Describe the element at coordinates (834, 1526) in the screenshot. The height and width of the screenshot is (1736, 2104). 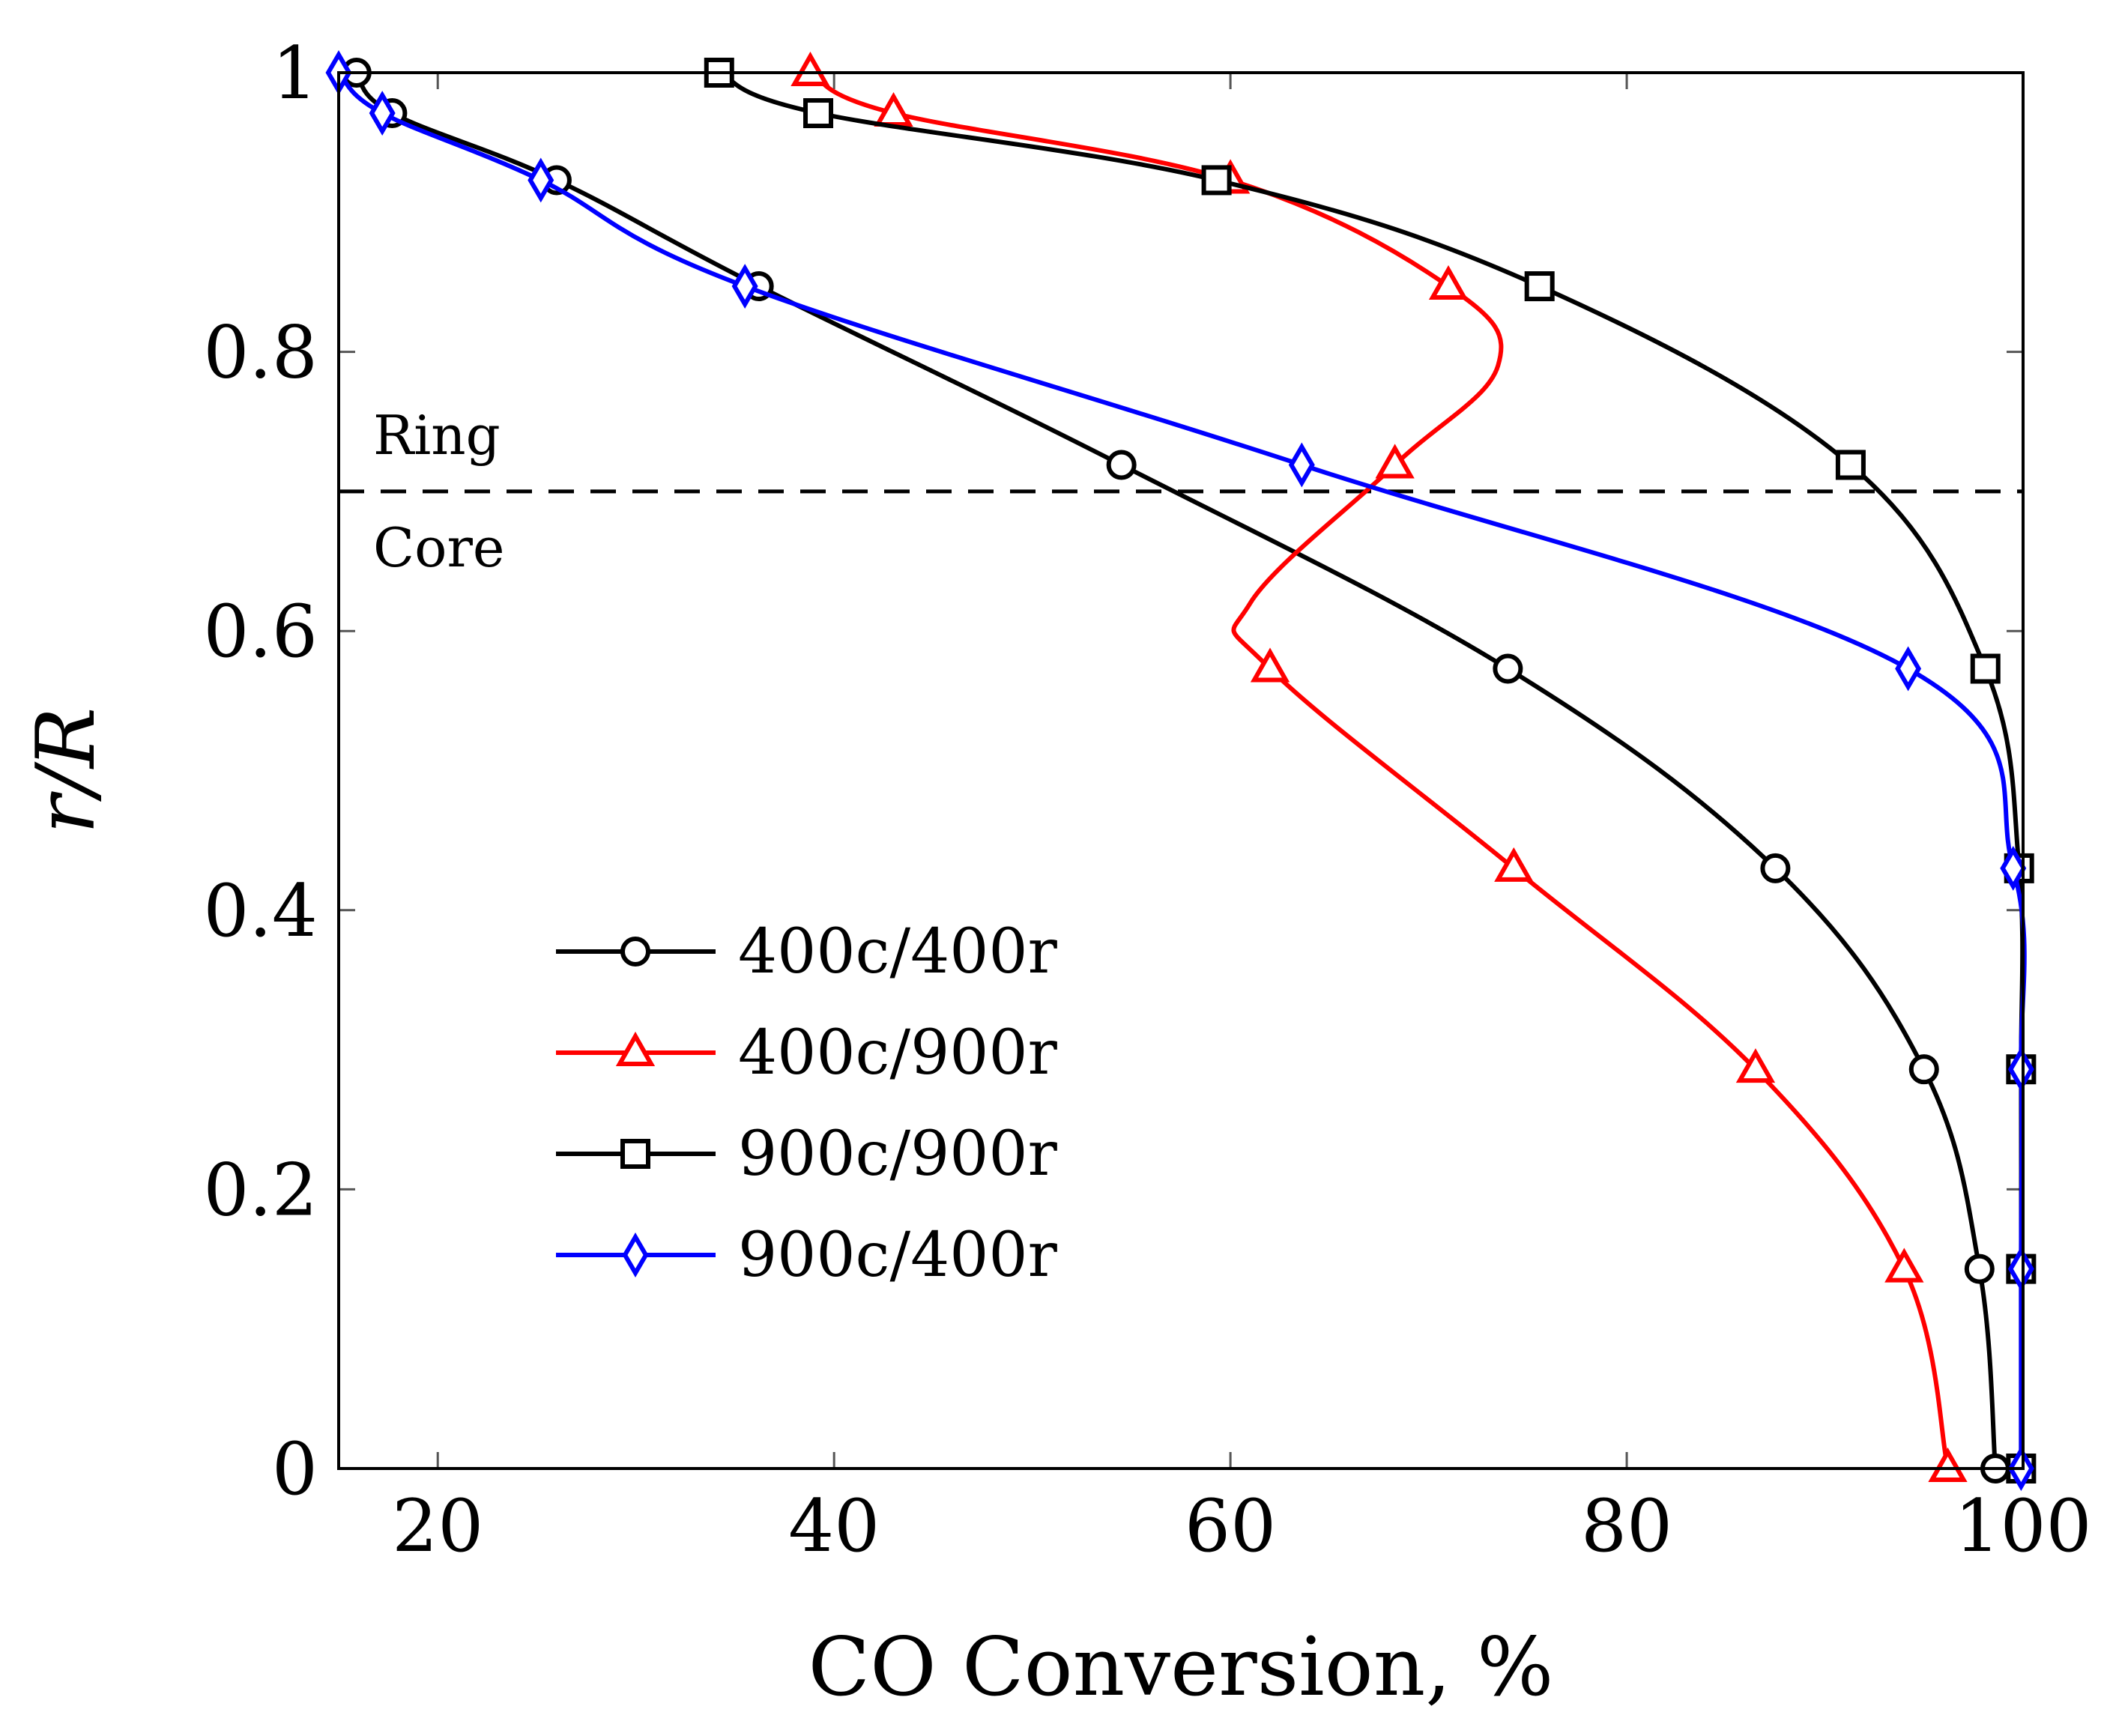
I see `x-tick-label: 40` at that location.